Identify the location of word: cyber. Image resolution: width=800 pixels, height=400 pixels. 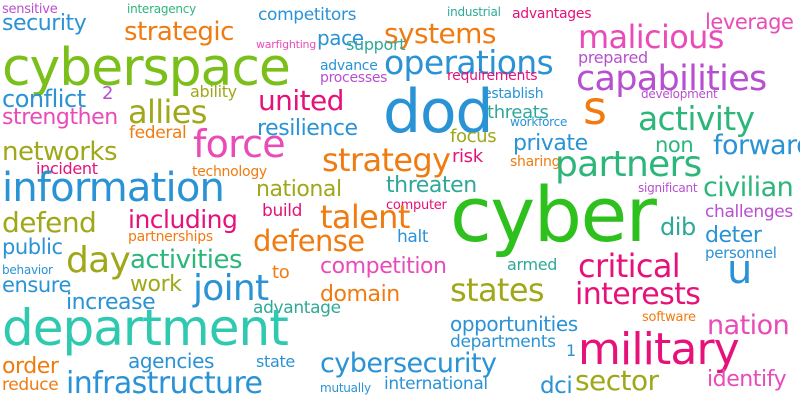
(553, 214).